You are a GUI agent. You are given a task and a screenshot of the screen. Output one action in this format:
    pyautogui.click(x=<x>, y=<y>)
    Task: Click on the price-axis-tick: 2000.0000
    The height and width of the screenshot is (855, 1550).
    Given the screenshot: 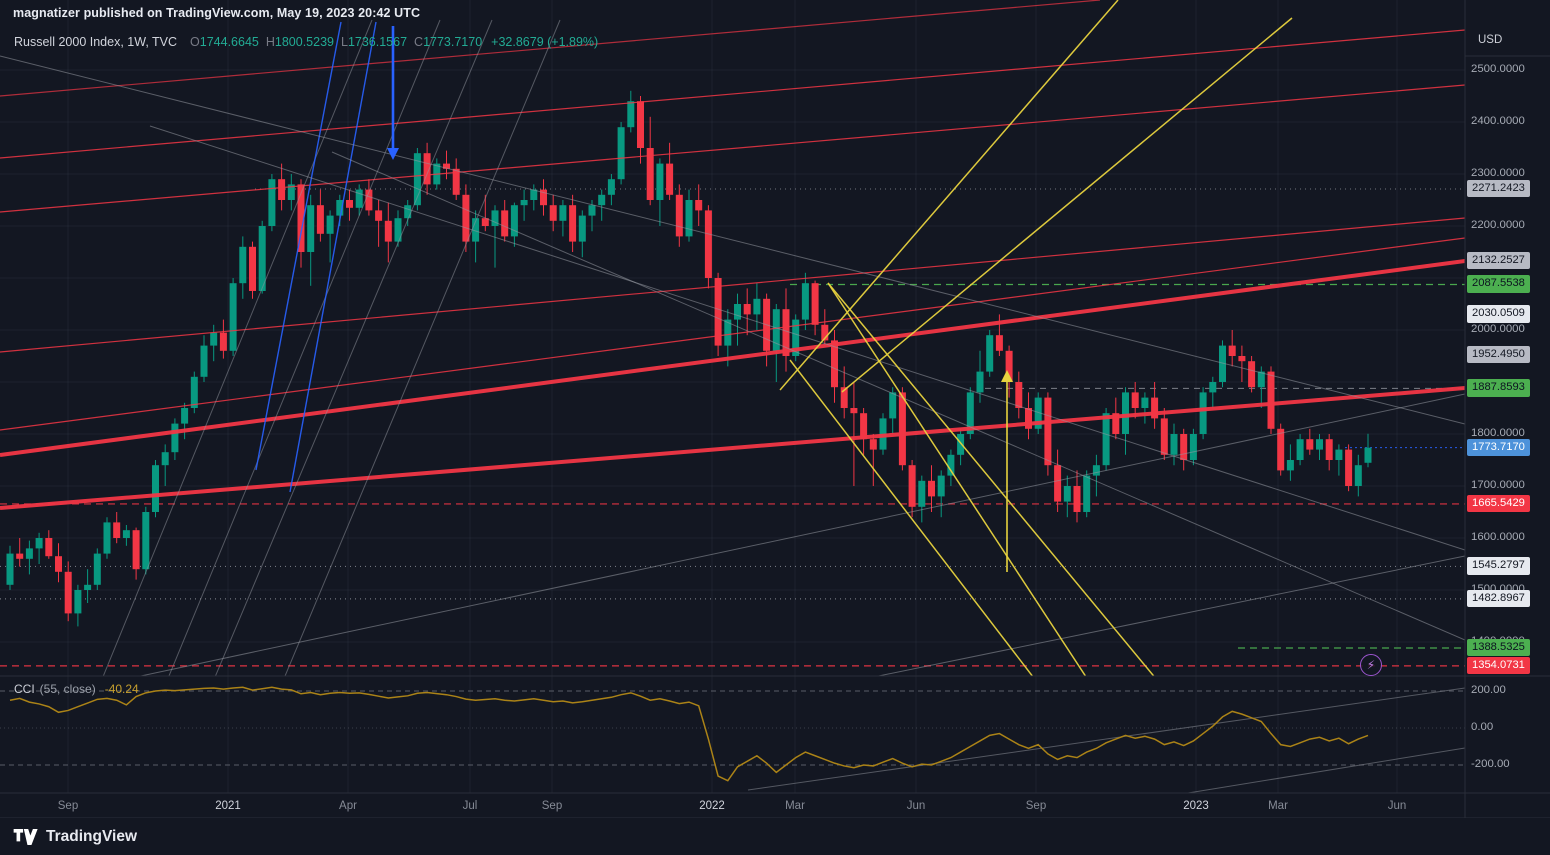 What is the action you would take?
    pyautogui.click(x=1498, y=329)
    